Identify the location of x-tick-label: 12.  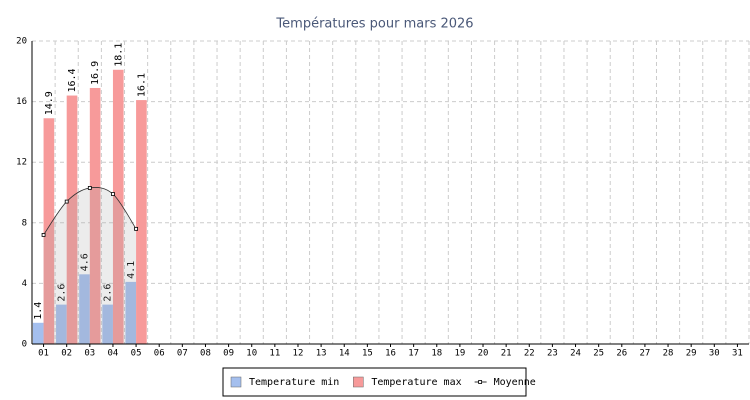
(298, 354).